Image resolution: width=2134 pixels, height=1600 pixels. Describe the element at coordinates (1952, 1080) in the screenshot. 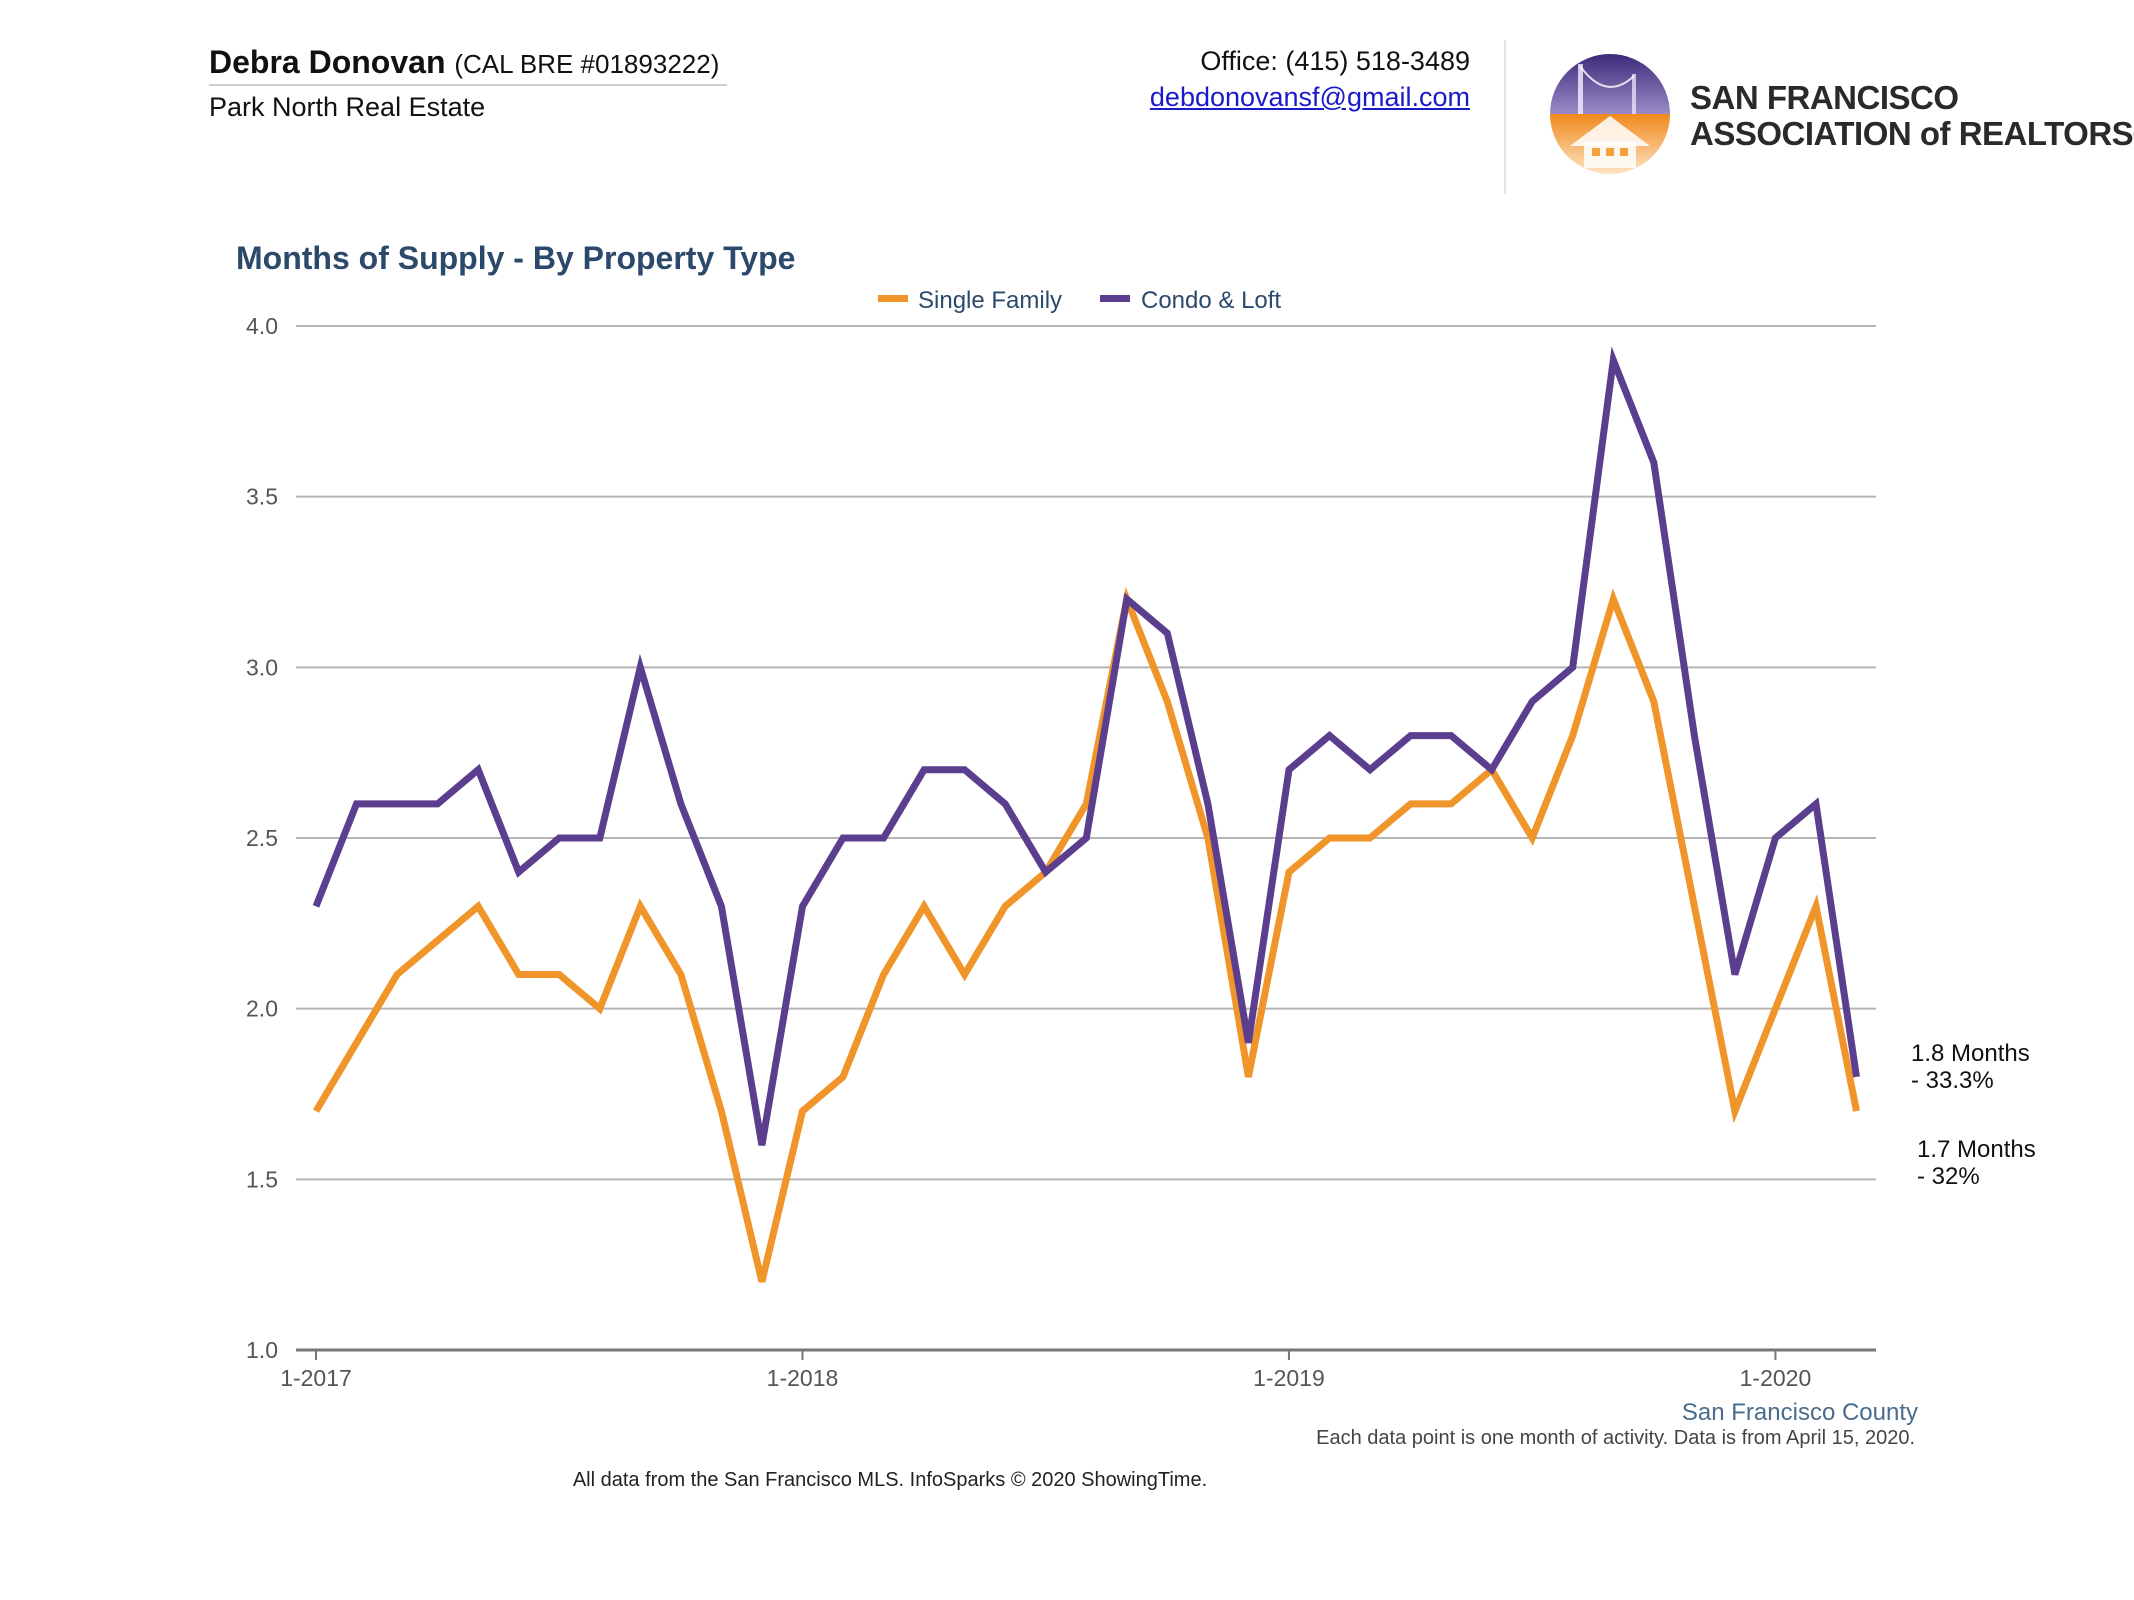

I see `end-label-condo-loft: - 33.3%` at that location.